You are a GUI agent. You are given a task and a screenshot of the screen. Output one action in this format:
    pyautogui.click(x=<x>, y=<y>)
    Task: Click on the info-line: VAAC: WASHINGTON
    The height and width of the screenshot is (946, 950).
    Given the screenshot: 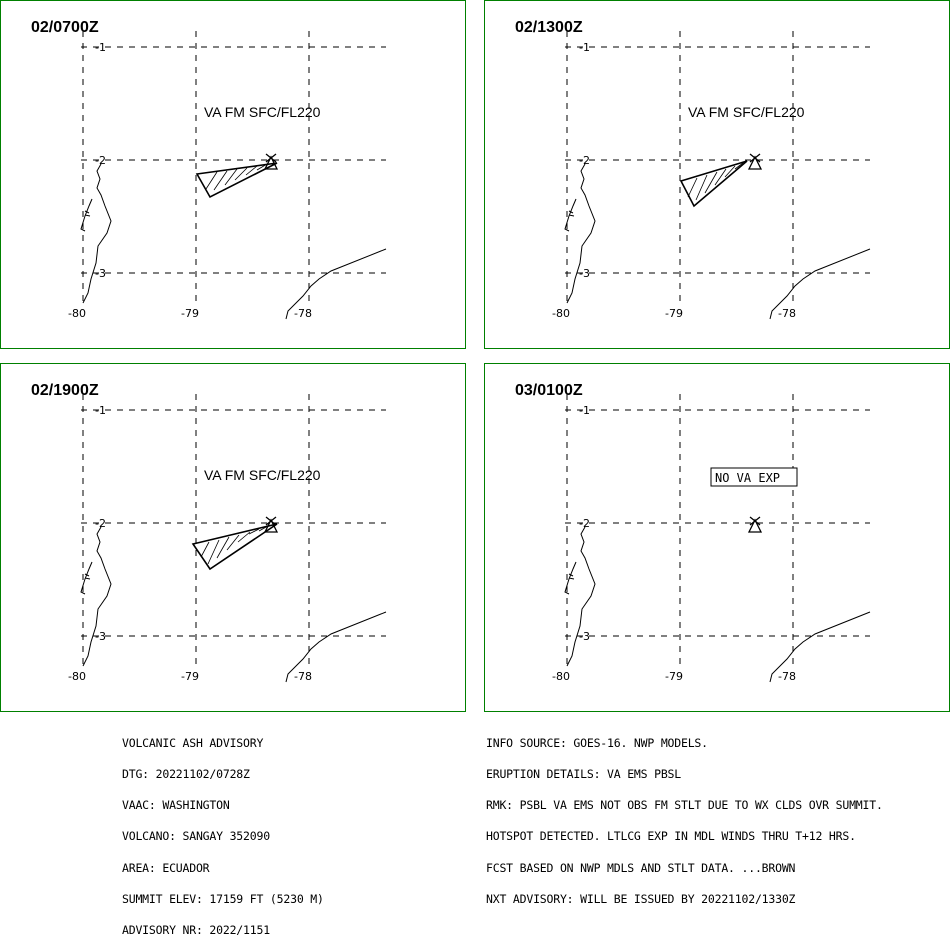 What is the action you would take?
    pyautogui.click(x=176, y=805)
    